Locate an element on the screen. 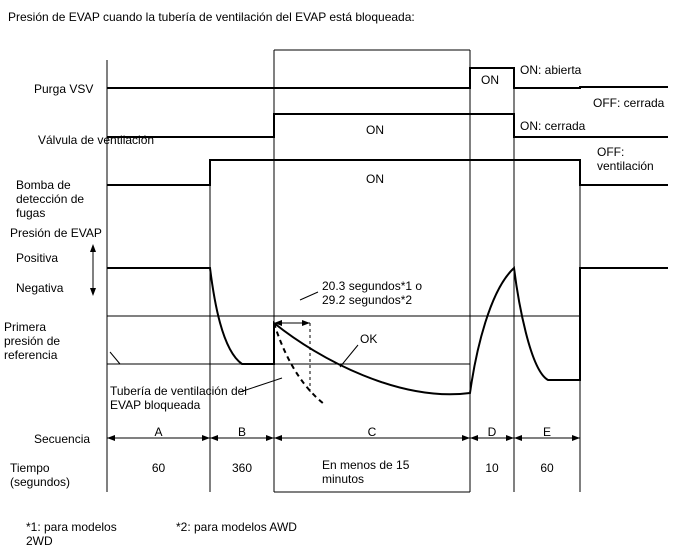  ok-label: OK is located at coordinates (369, 339).